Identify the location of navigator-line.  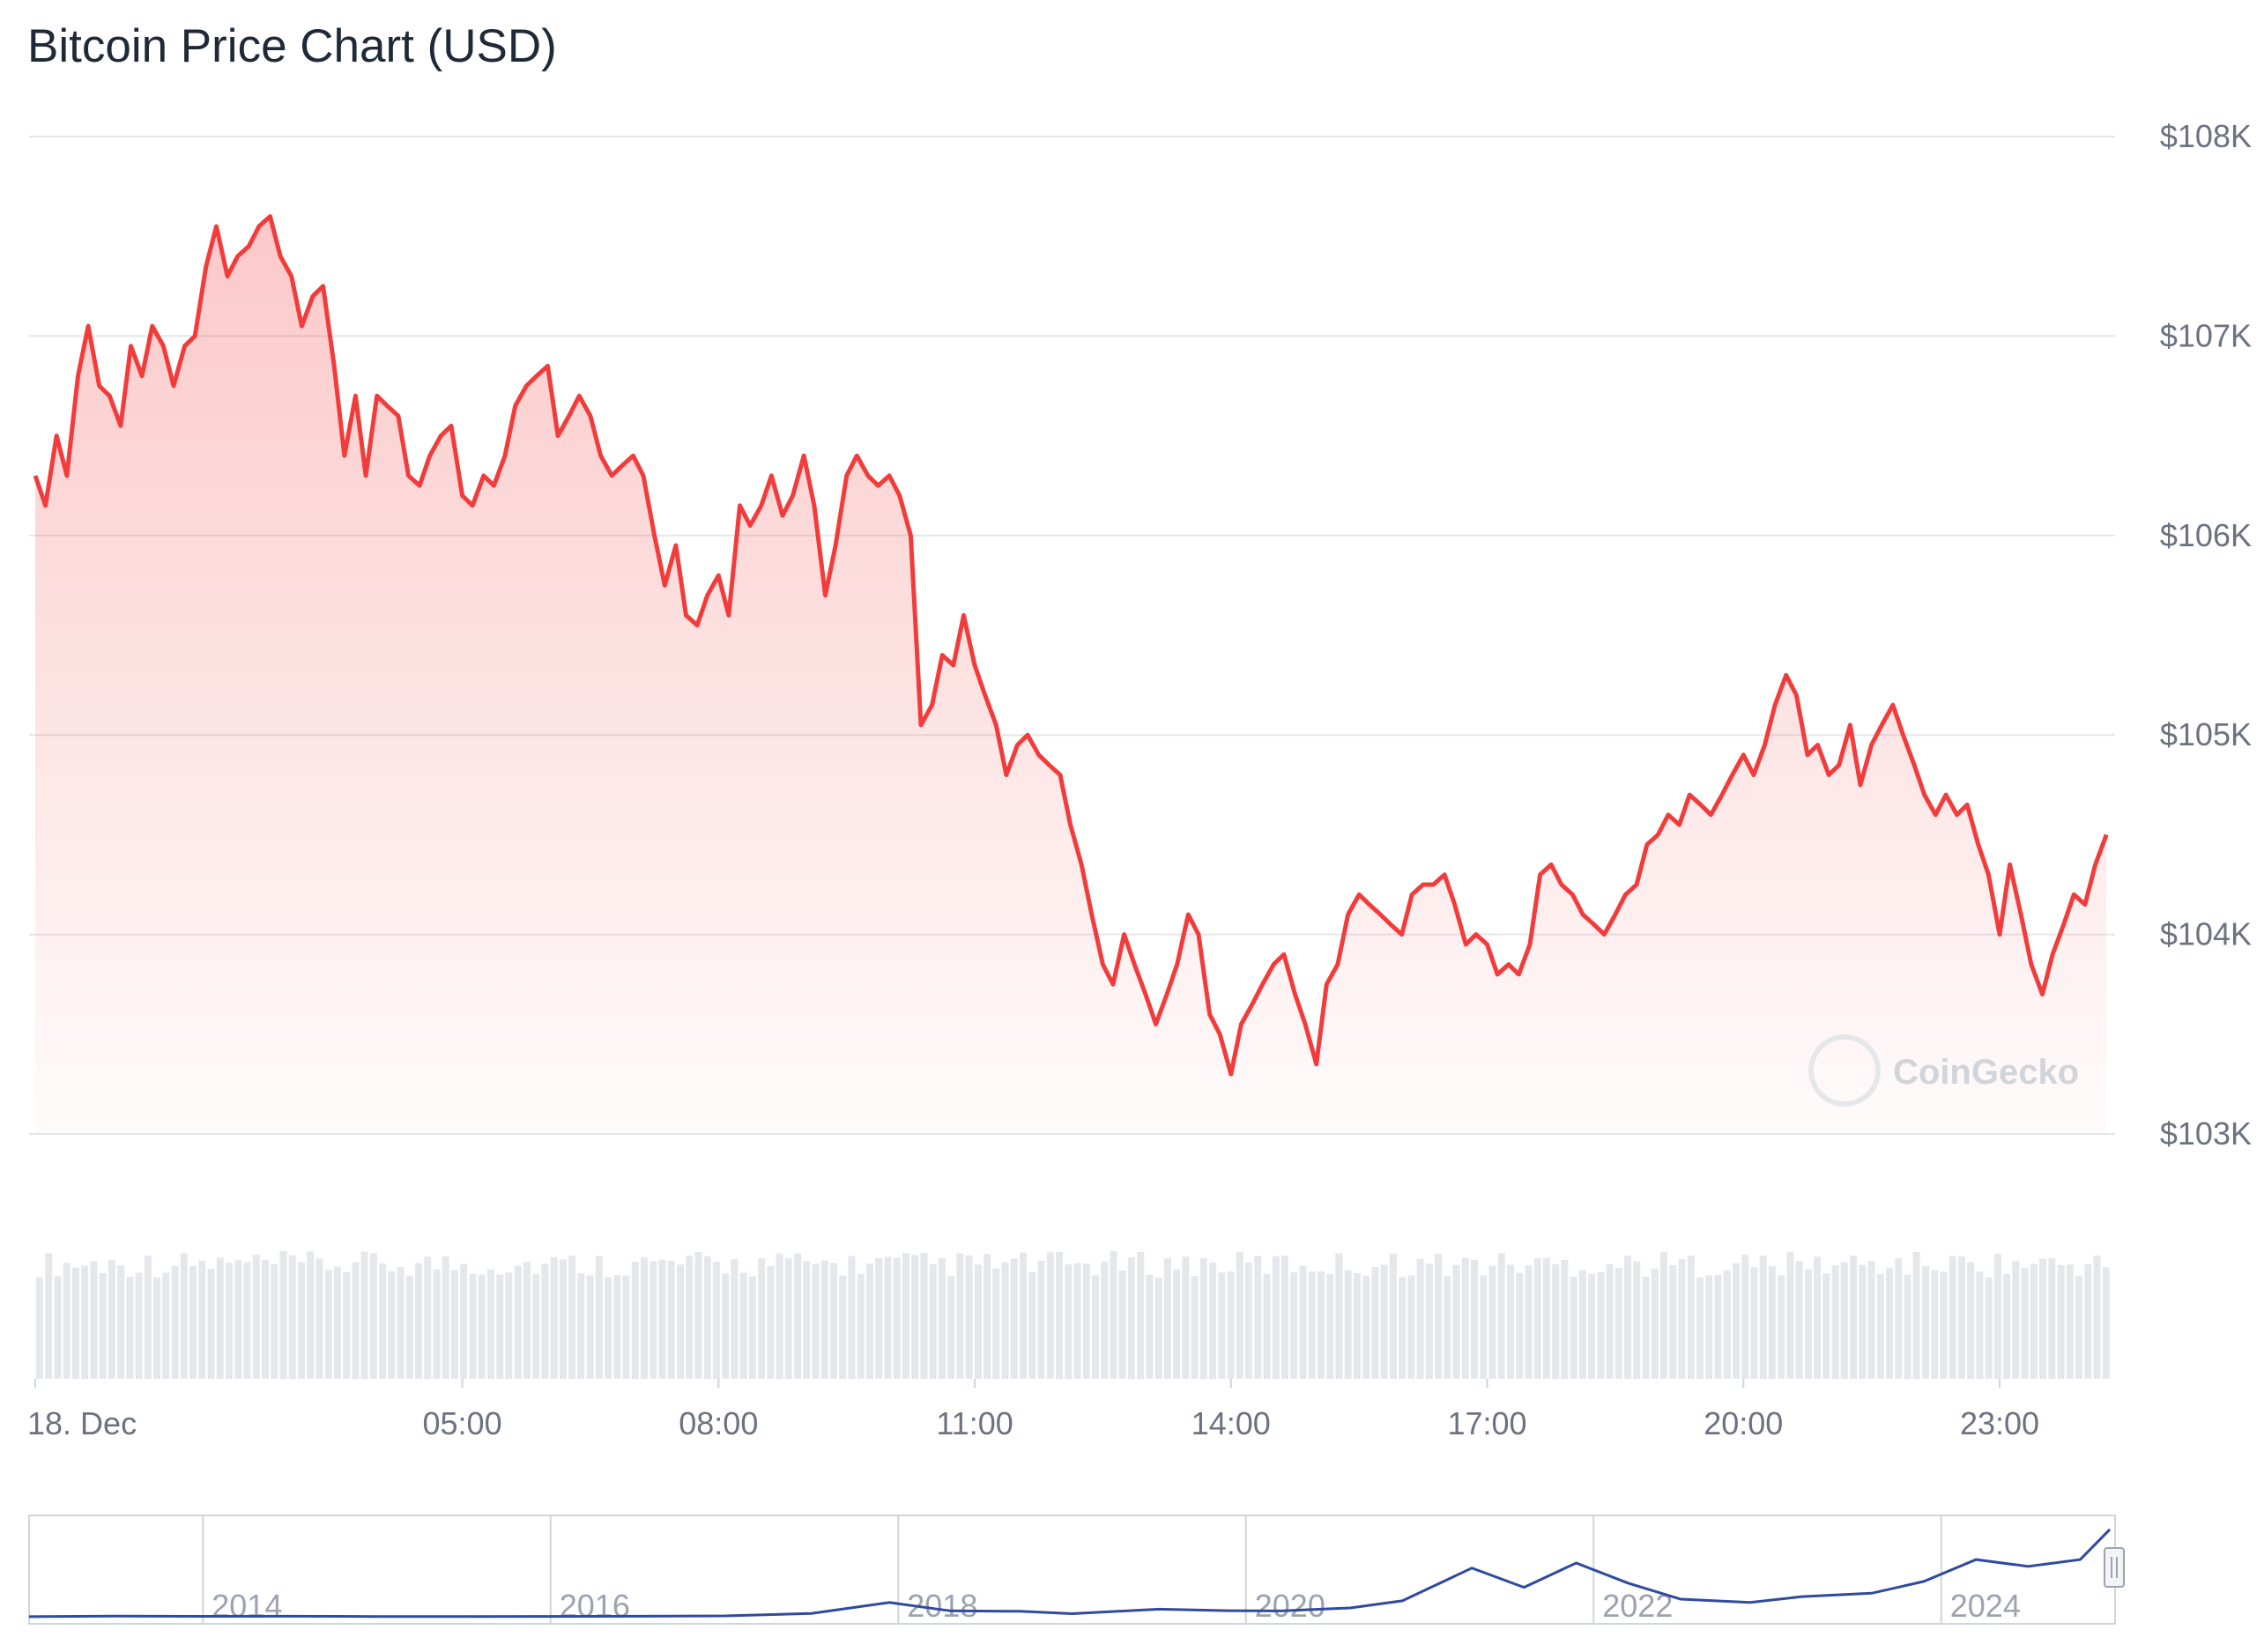
(1070, 1574).